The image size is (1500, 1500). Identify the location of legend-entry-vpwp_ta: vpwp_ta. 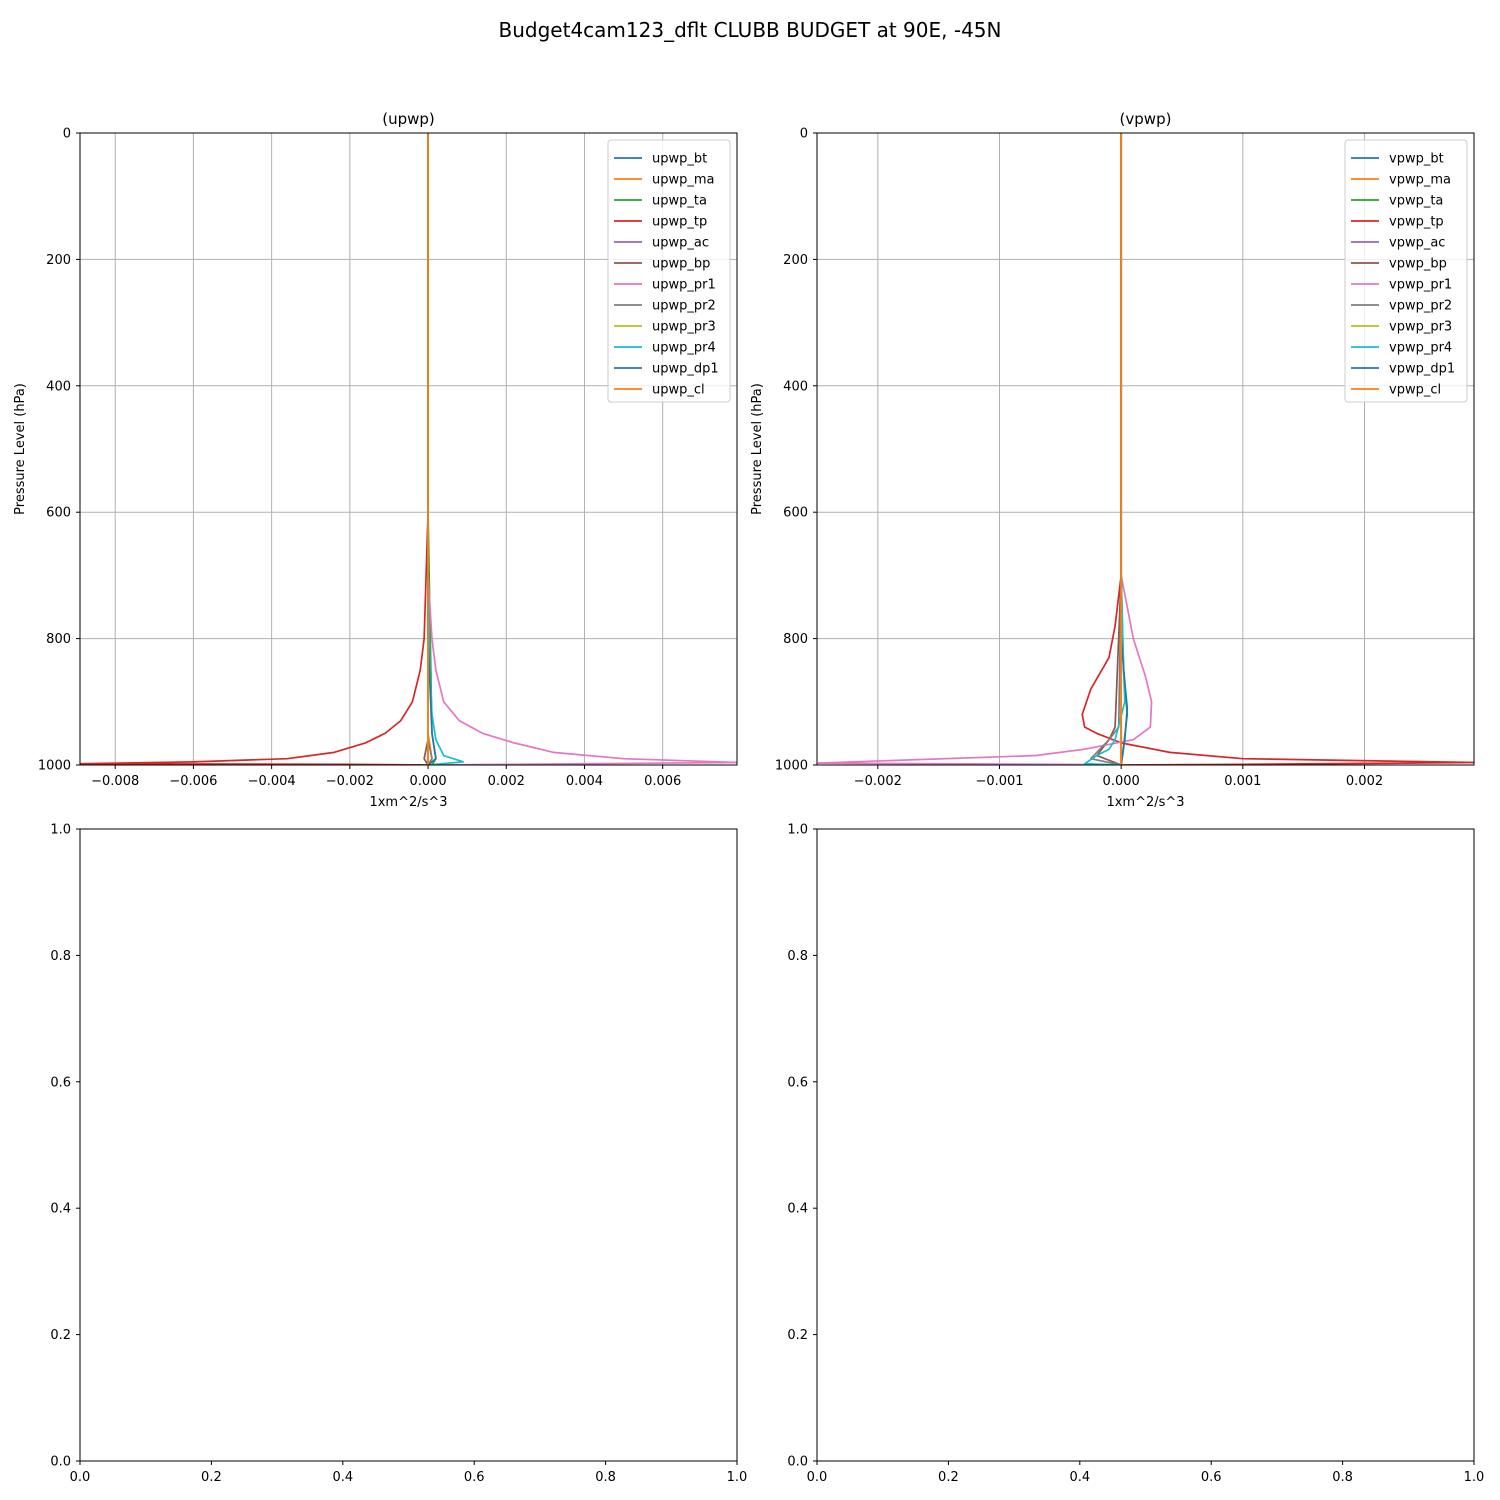
(1416, 201).